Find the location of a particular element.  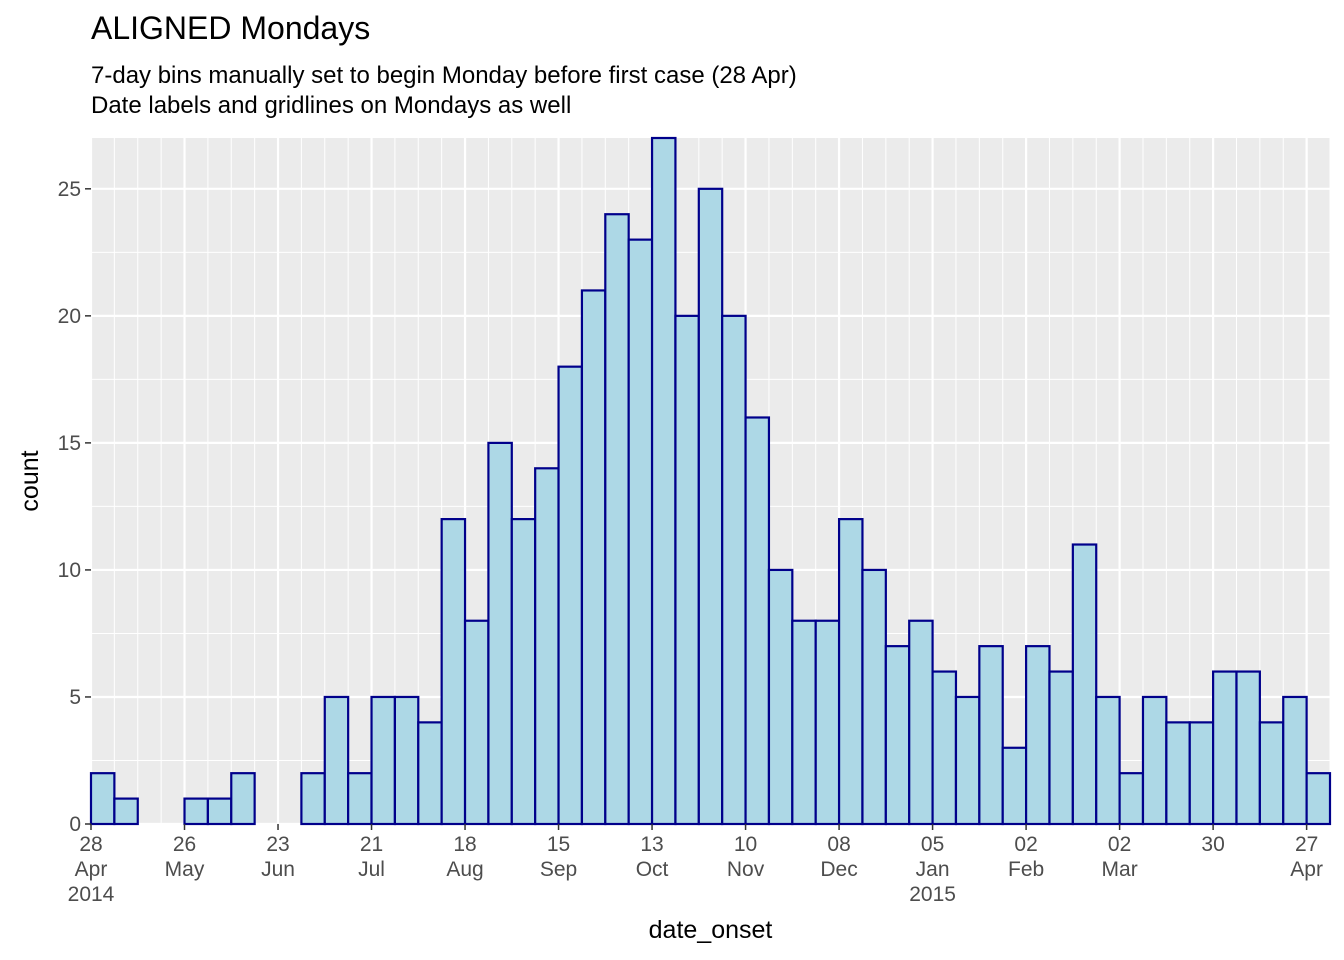

y-tick-label: 20 is located at coordinates (69, 316).